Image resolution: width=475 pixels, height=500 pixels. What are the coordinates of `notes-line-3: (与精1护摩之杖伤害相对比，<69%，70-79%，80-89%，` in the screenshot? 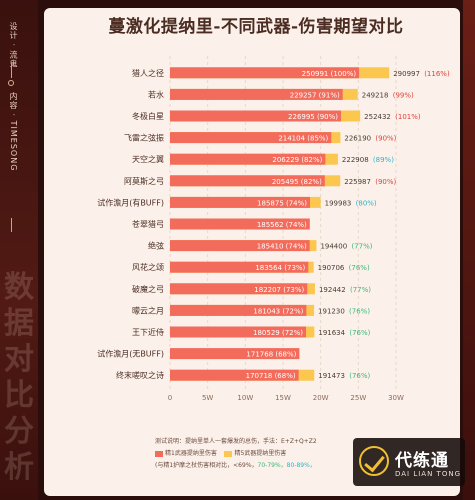 It's located at (280, 466).